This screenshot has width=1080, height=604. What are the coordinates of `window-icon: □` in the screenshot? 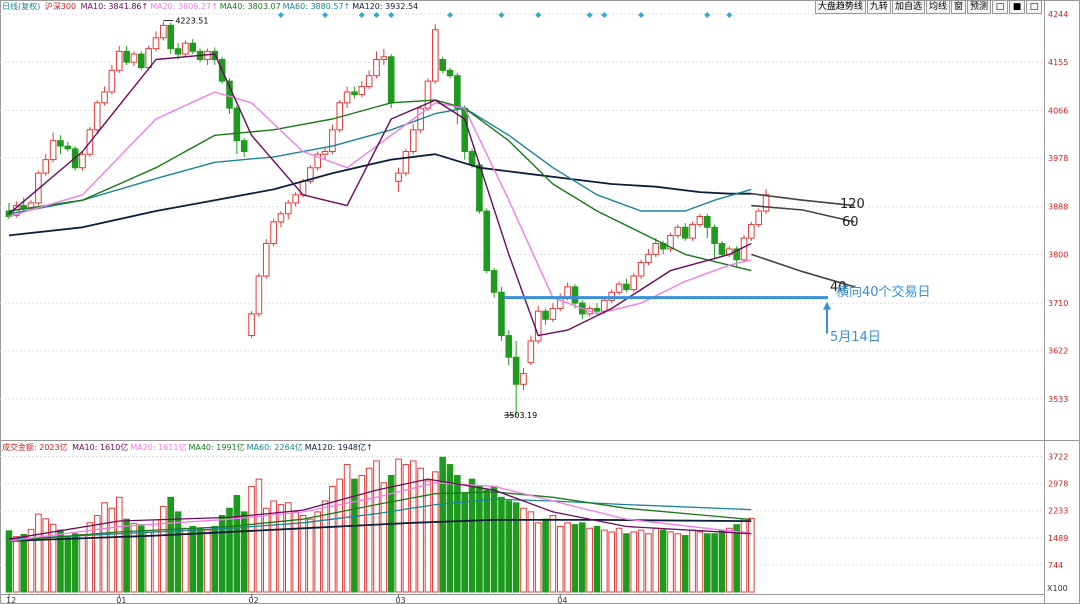 It's located at (1034, 7).